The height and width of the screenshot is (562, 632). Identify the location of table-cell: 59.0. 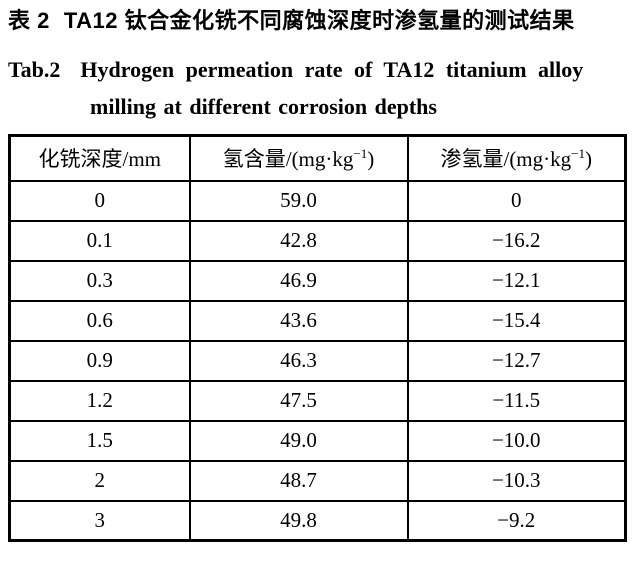
(298, 200).